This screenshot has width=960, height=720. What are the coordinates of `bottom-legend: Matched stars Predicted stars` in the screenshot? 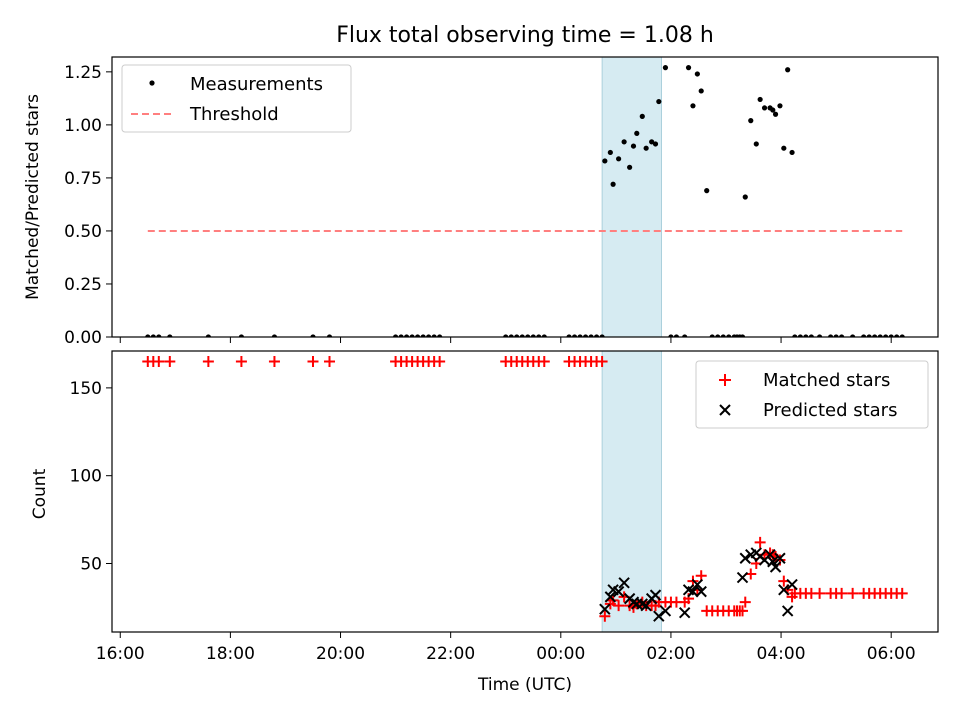 It's located at (812, 394).